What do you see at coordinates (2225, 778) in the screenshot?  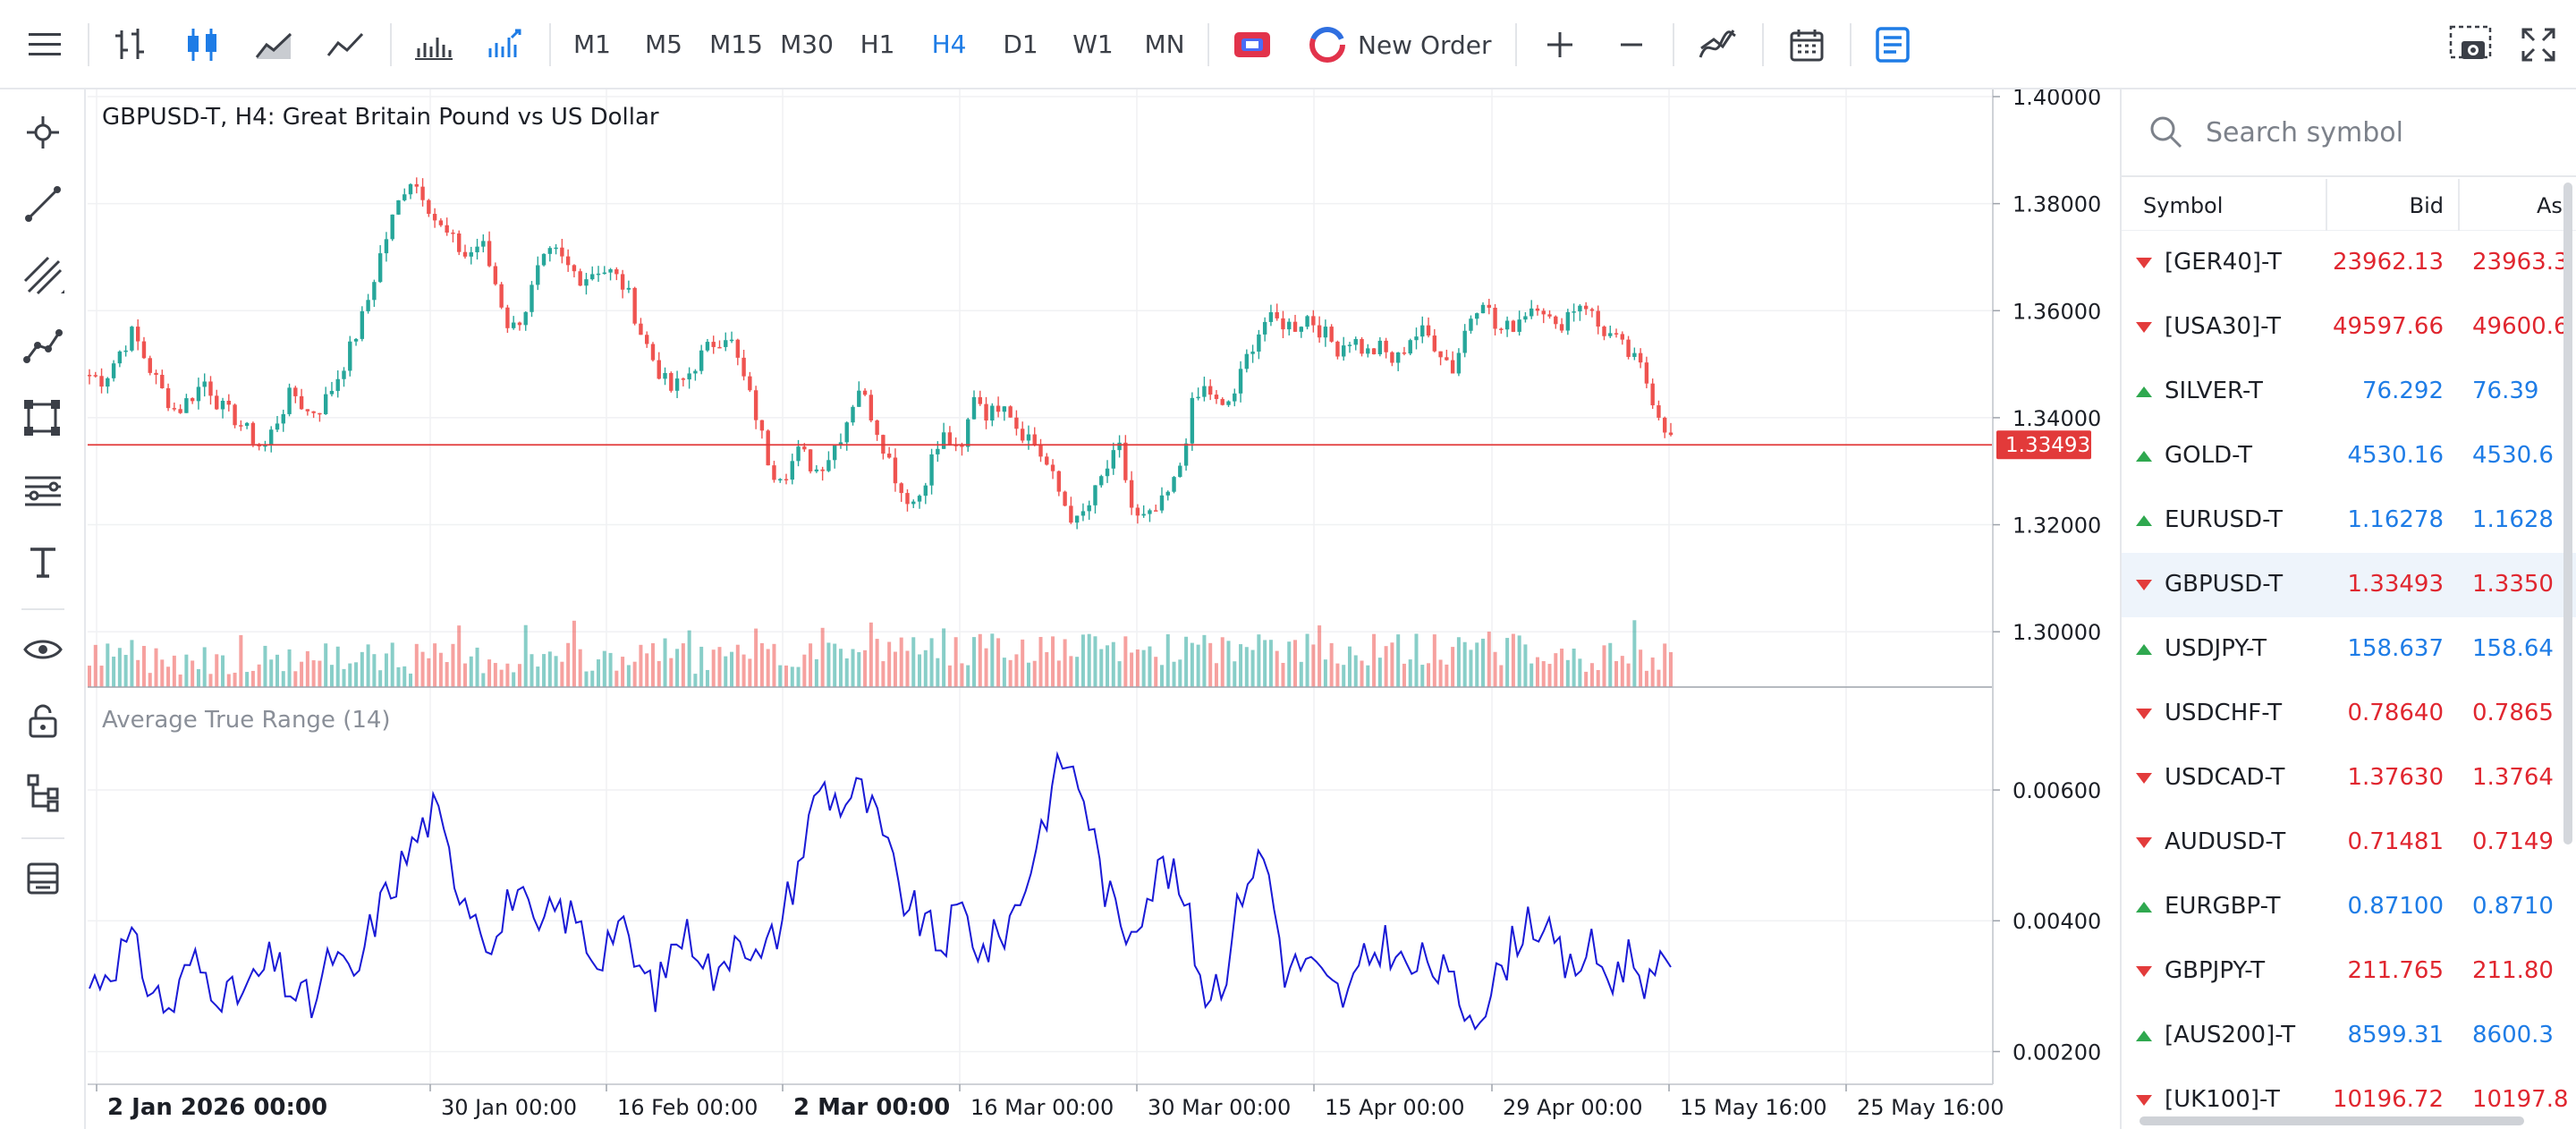 I see `symbol-name: USDCAD-T` at bounding box center [2225, 778].